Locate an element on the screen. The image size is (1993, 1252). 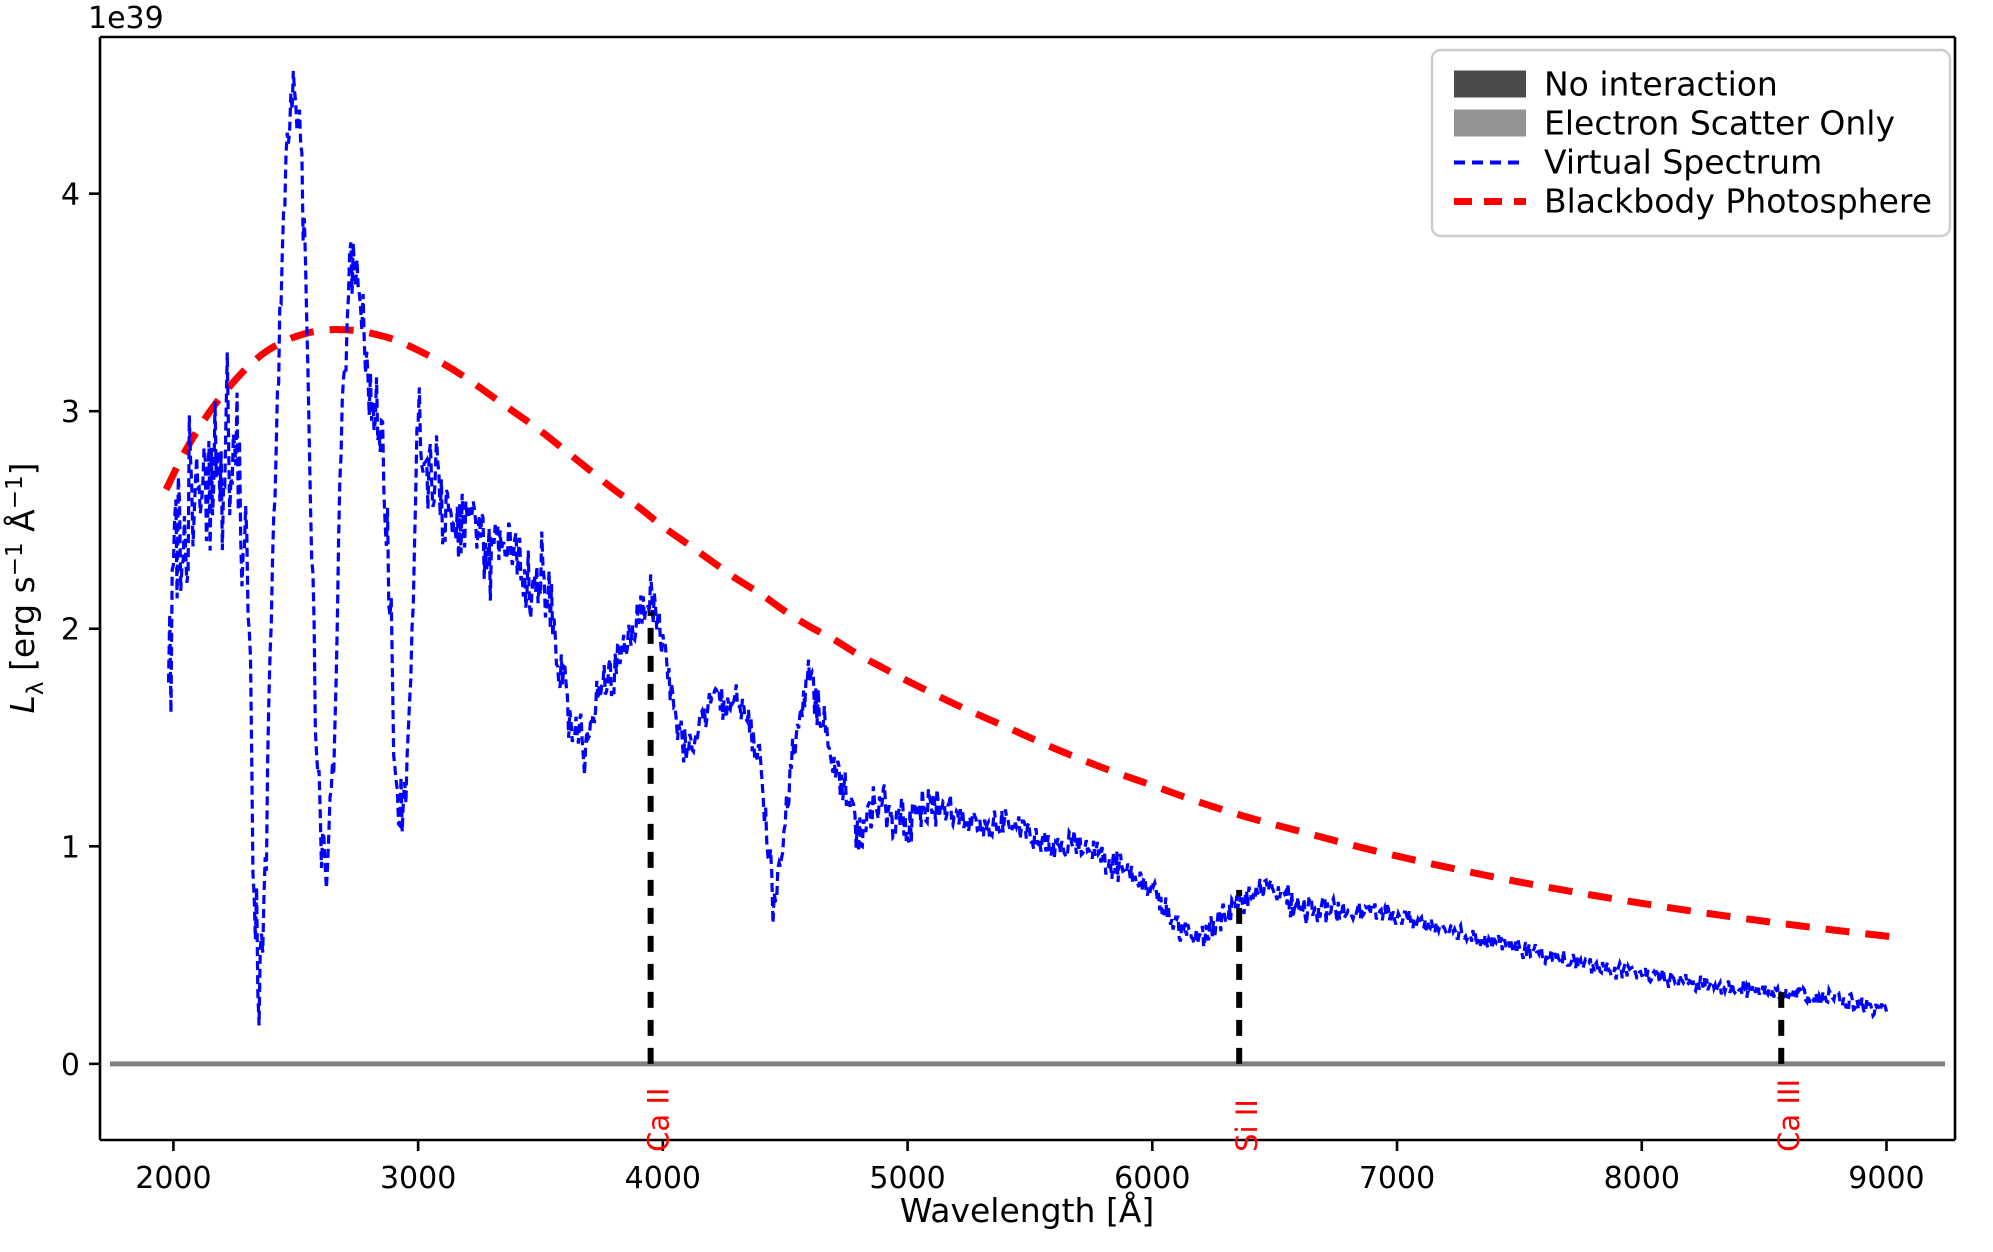
x-tick-label: 4000 is located at coordinates (663, 1178).